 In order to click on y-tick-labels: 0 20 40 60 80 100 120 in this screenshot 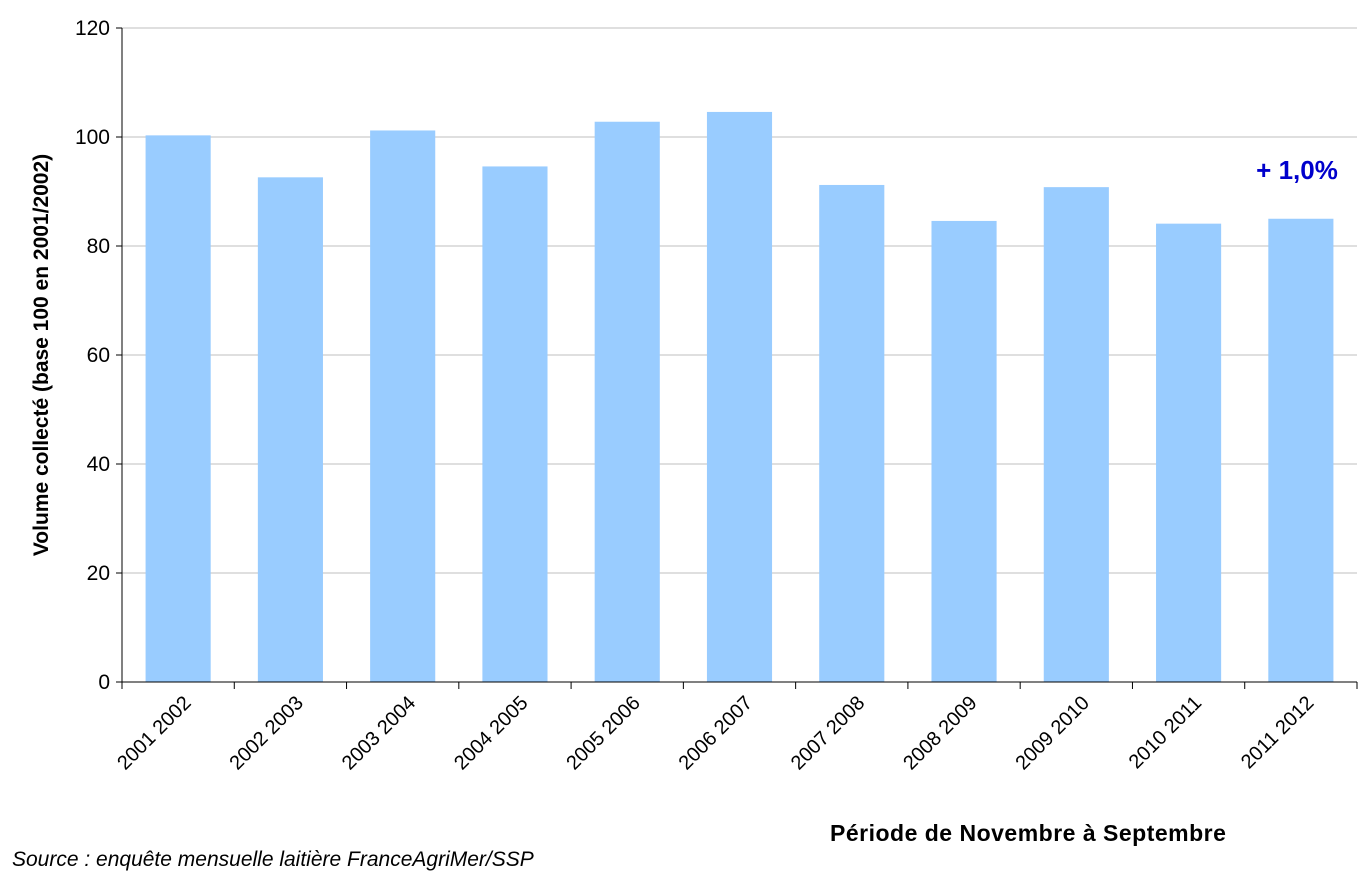, I will do `click(92, 355)`.